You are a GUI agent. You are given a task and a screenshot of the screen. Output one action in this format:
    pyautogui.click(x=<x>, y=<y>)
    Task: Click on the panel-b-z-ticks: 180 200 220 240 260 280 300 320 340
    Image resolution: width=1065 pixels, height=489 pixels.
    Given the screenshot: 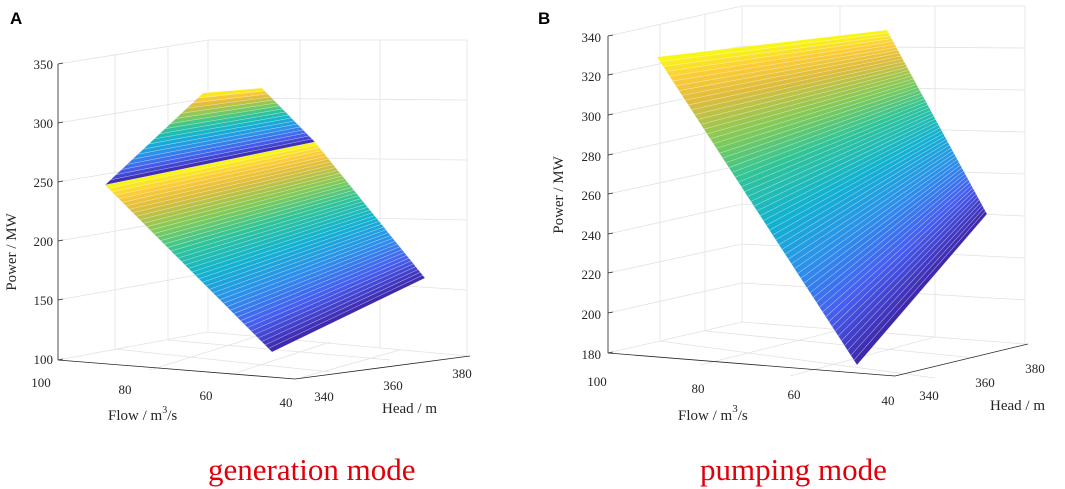 What is the action you would take?
    pyautogui.click(x=598, y=196)
    